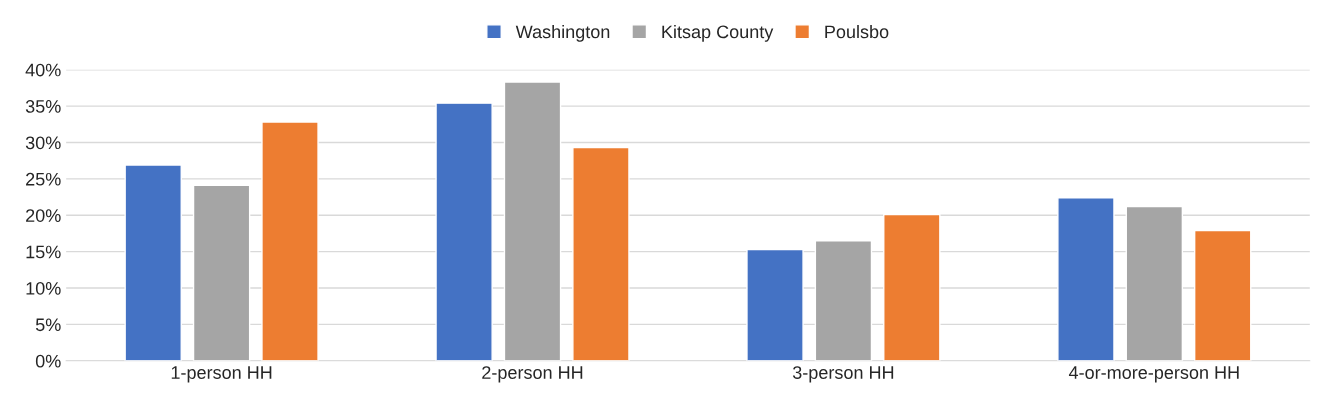 This screenshot has width=1323, height=410. Describe the element at coordinates (48, 325) in the screenshot. I see `y-tick-label: 5%` at that location.